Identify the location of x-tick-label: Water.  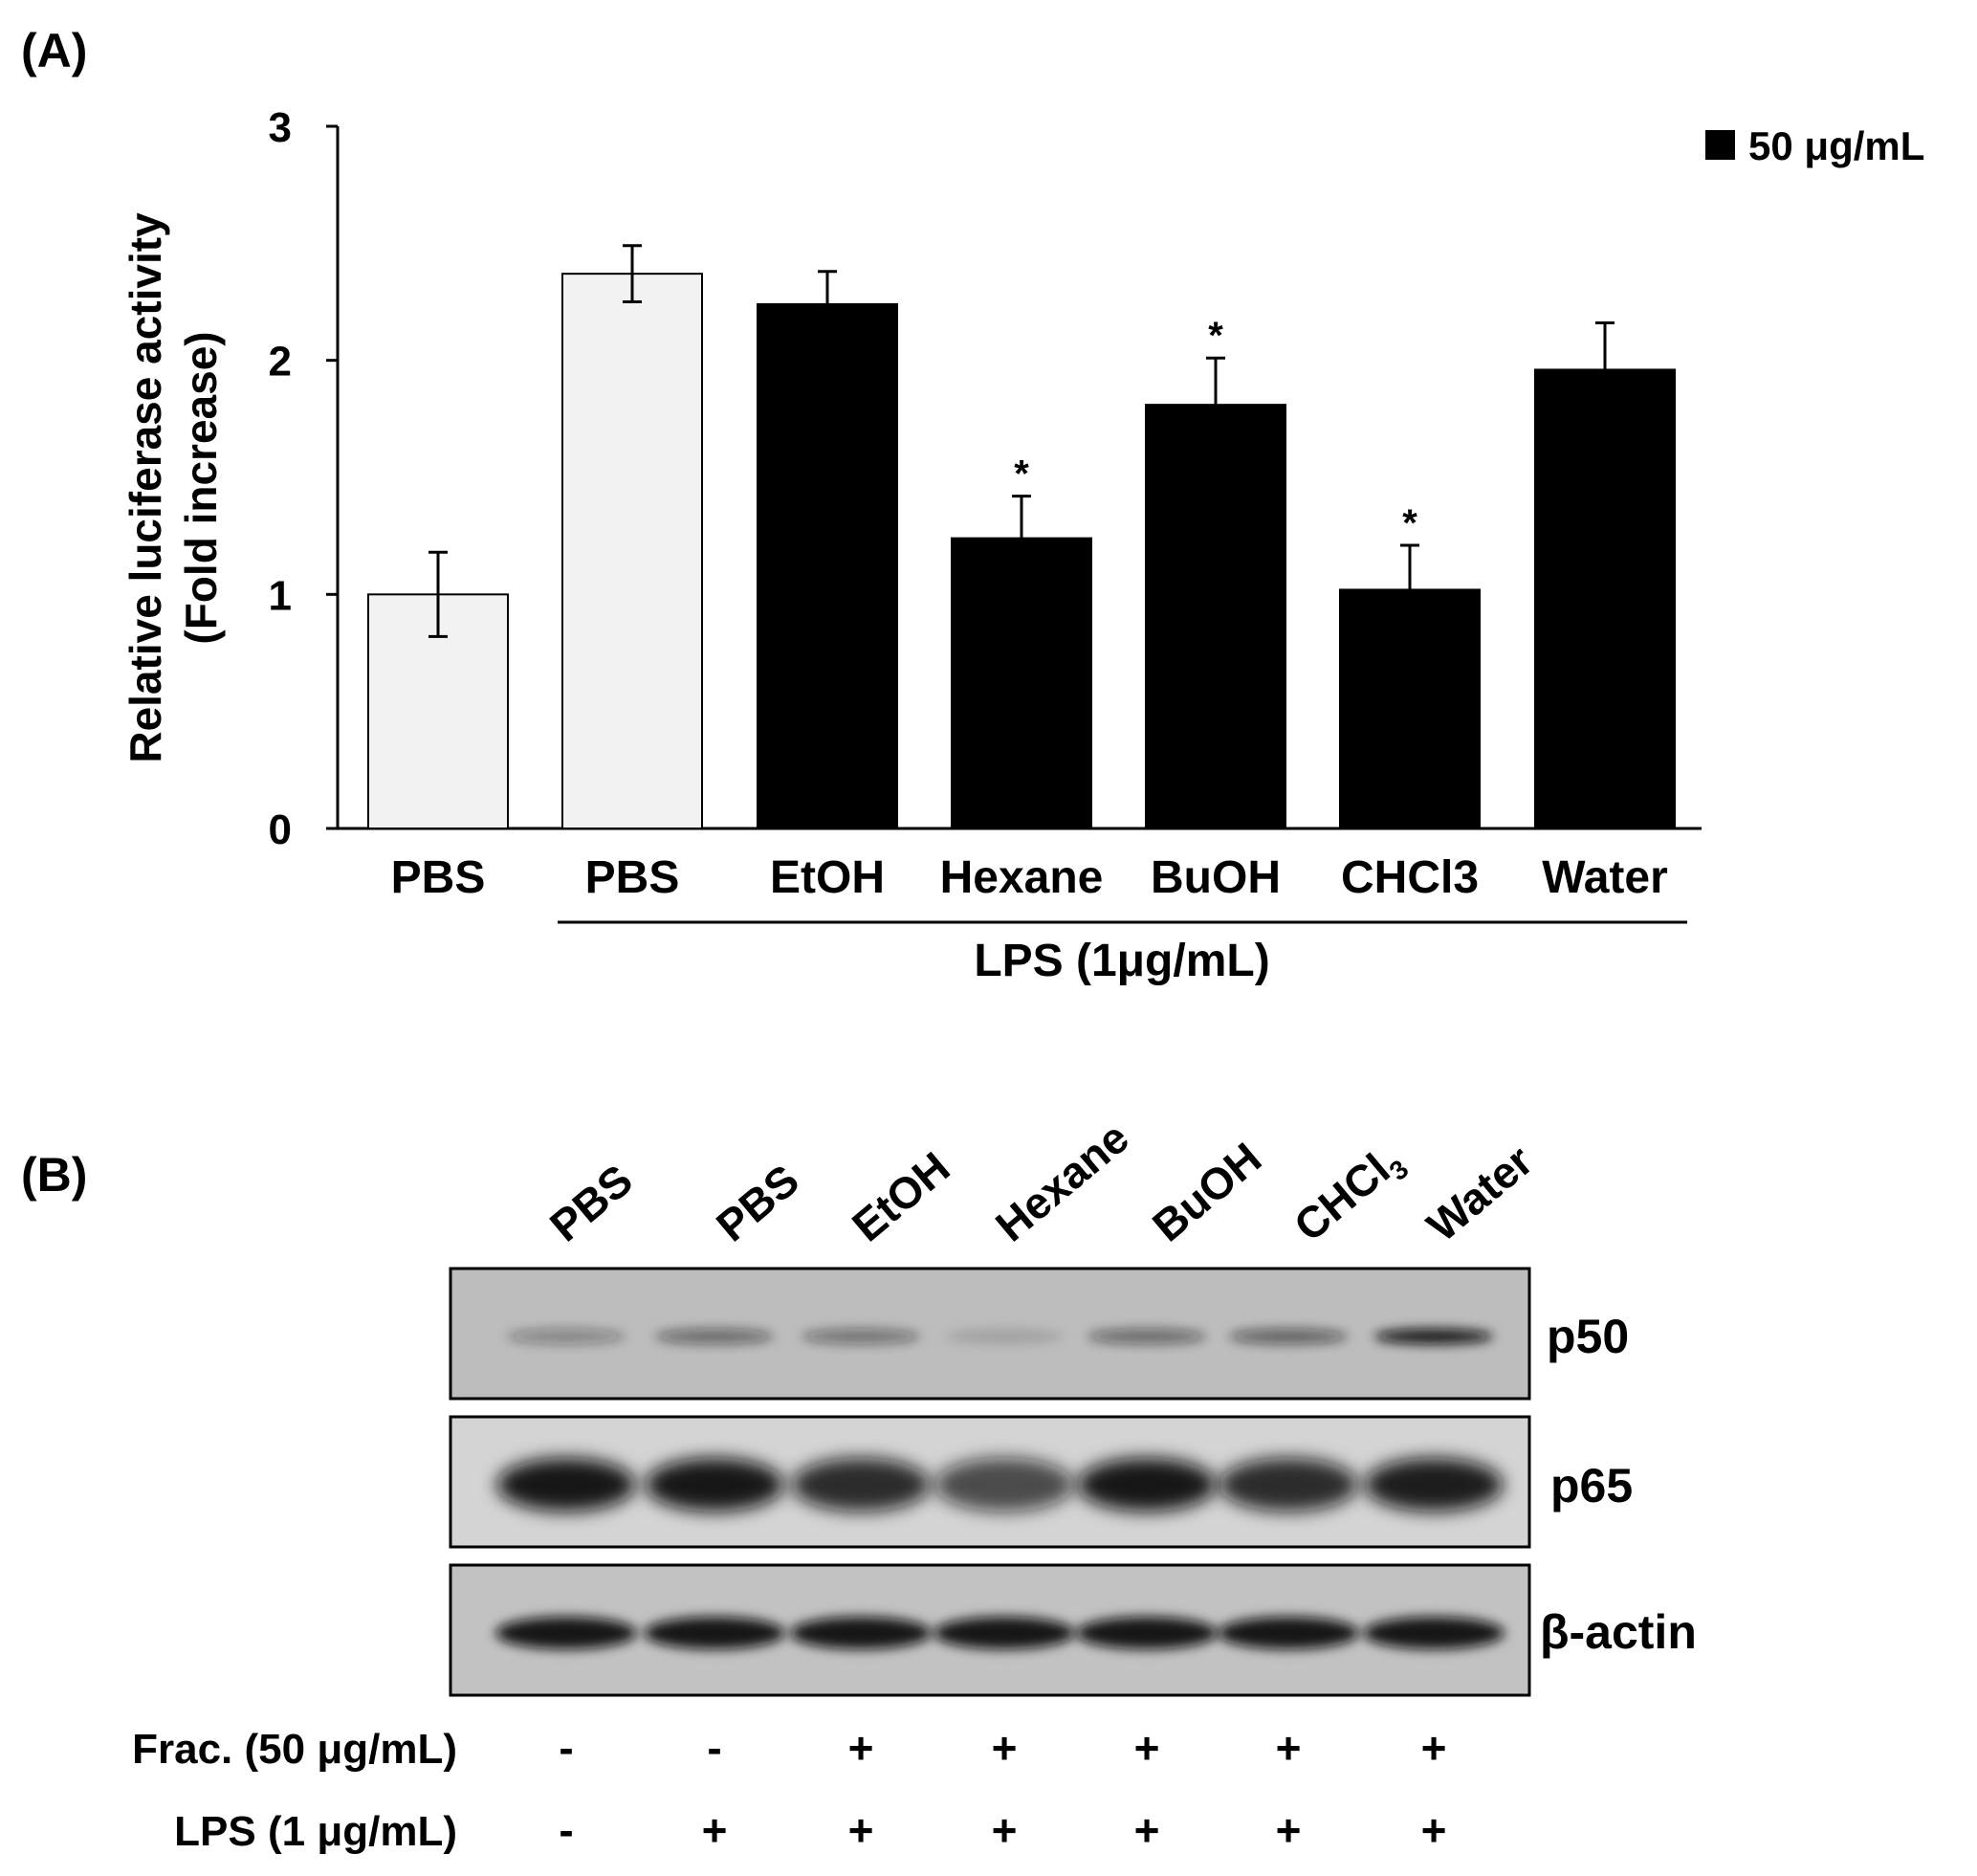
(1605, 877).